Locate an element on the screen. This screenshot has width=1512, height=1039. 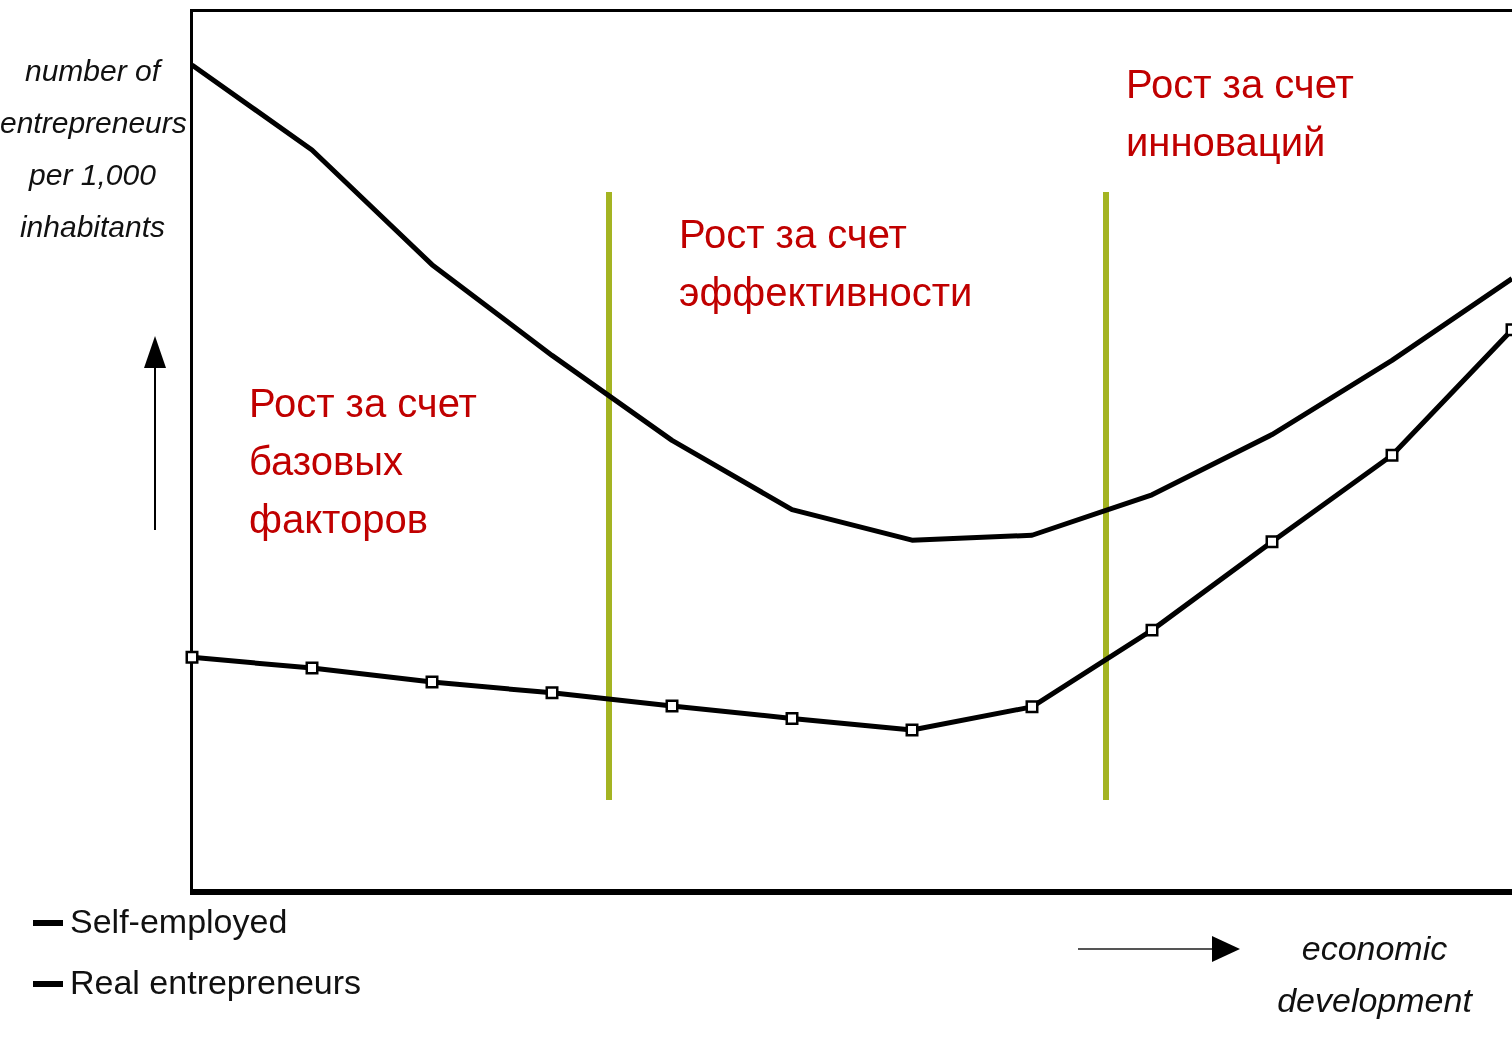
annotation: Рост за счет инноваций is located at coordinates (1240, 113).